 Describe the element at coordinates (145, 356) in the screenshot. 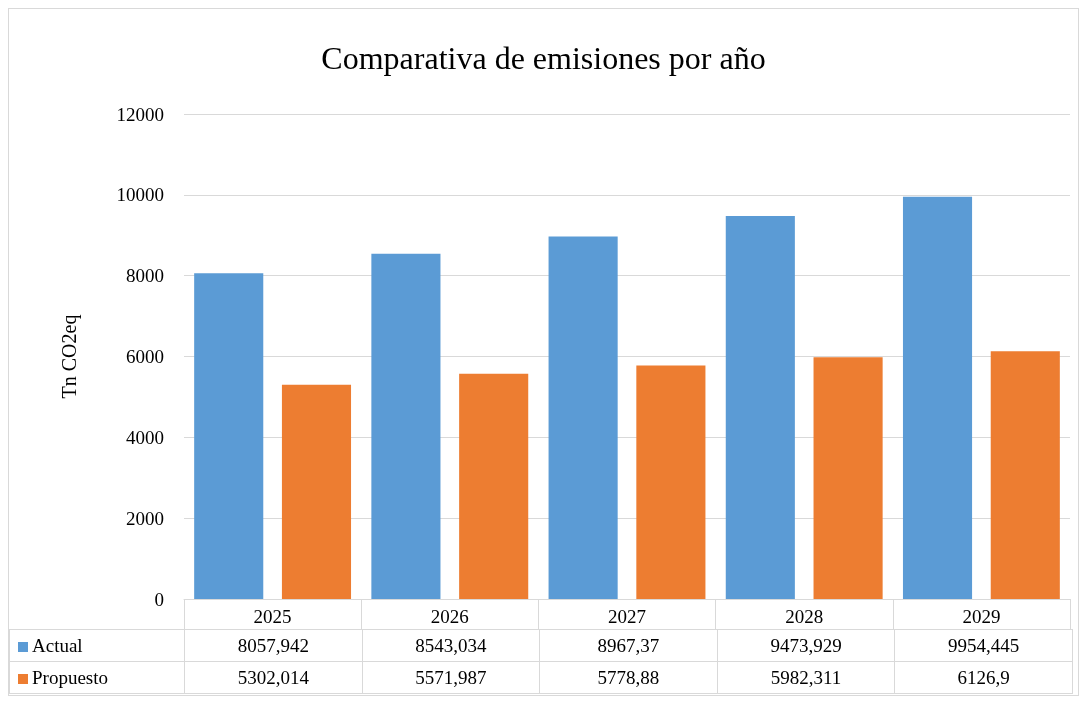

I see `y-tick-label: 6000` at that location.